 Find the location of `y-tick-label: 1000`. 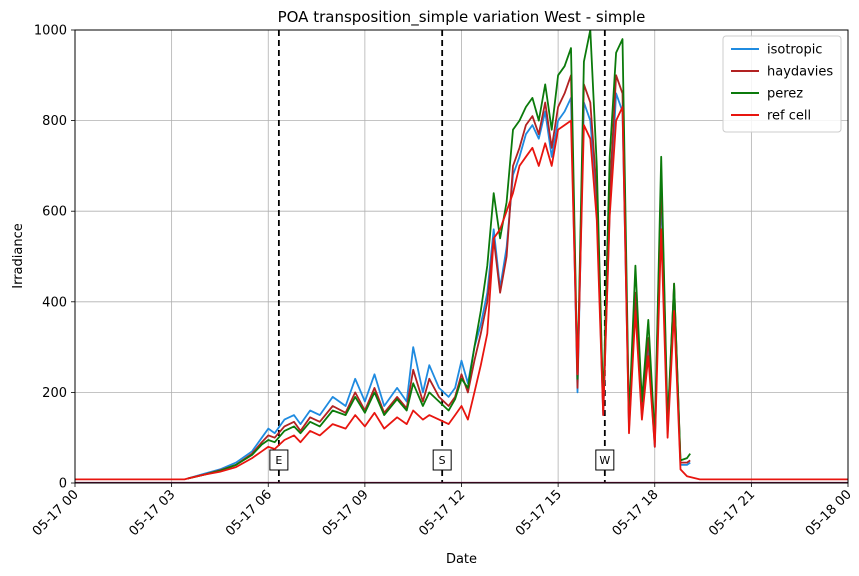

y-tick-label: 1000 is located at coordinates (50, 31).